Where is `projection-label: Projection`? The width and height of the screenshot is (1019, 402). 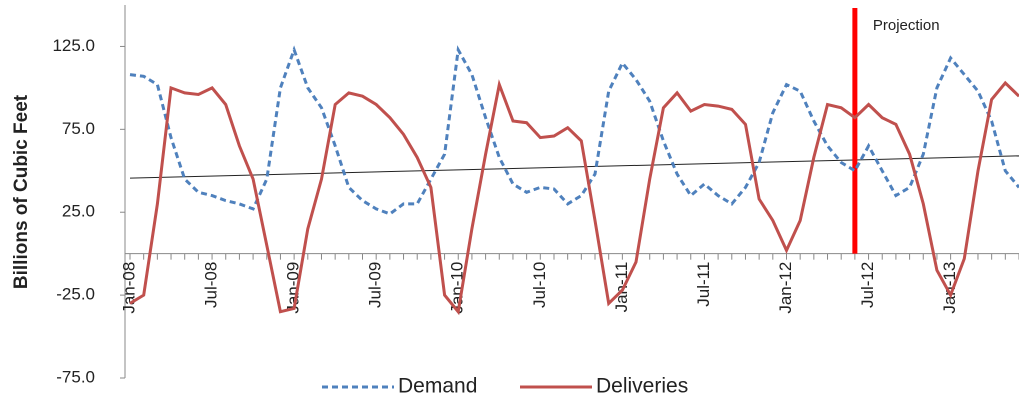
projection-label: Projection is located at coordinates (906, 25).